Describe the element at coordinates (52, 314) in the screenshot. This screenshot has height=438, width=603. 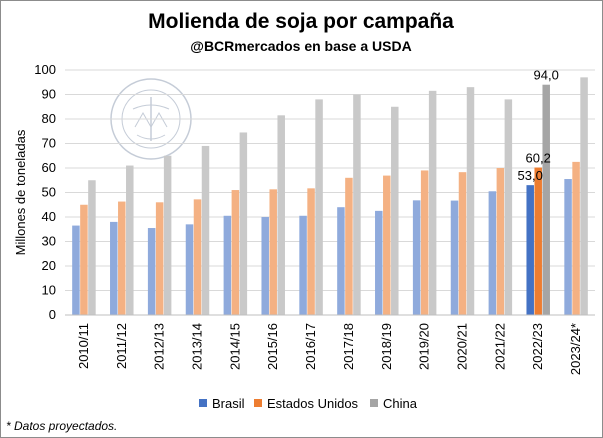
I see `y-tick-label: 0` at that location.